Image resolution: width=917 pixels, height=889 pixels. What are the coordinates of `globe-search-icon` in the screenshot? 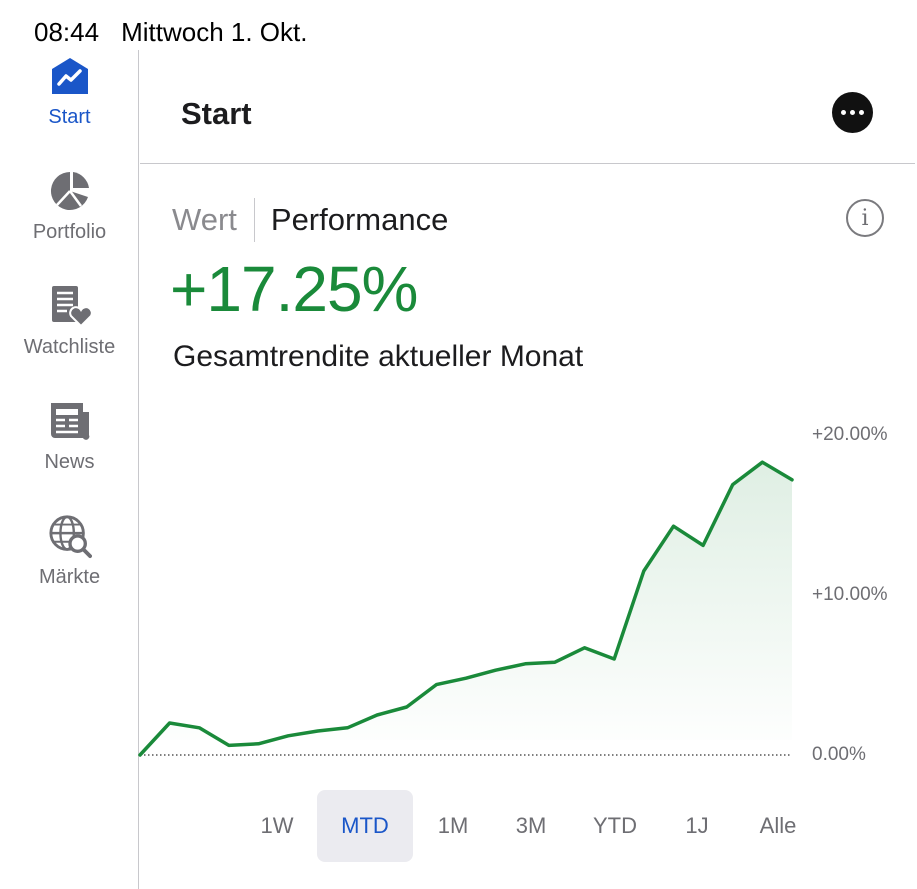 It's located at (70, 536).